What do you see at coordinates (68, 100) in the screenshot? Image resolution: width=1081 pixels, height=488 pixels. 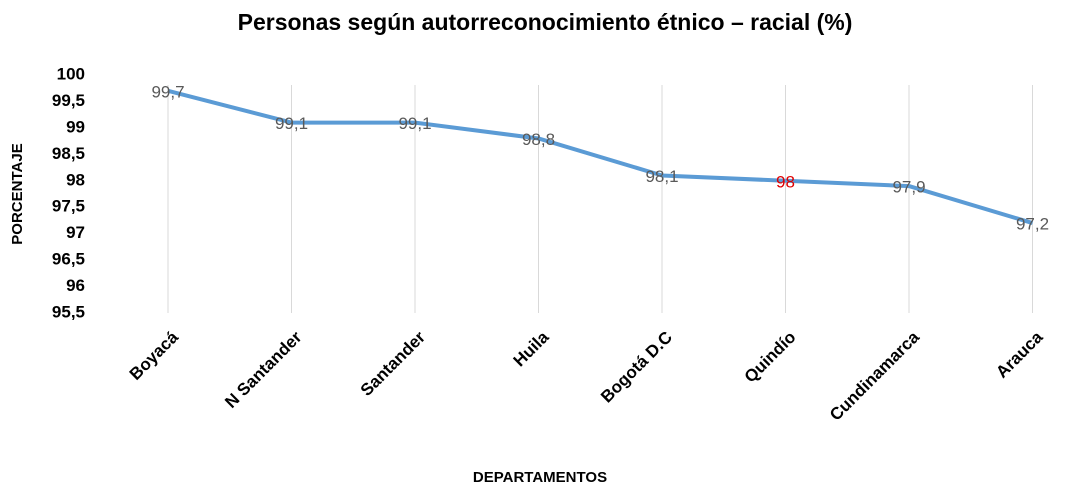 I see `y-tick-label: 99,5` at bounding box center [68, 100].